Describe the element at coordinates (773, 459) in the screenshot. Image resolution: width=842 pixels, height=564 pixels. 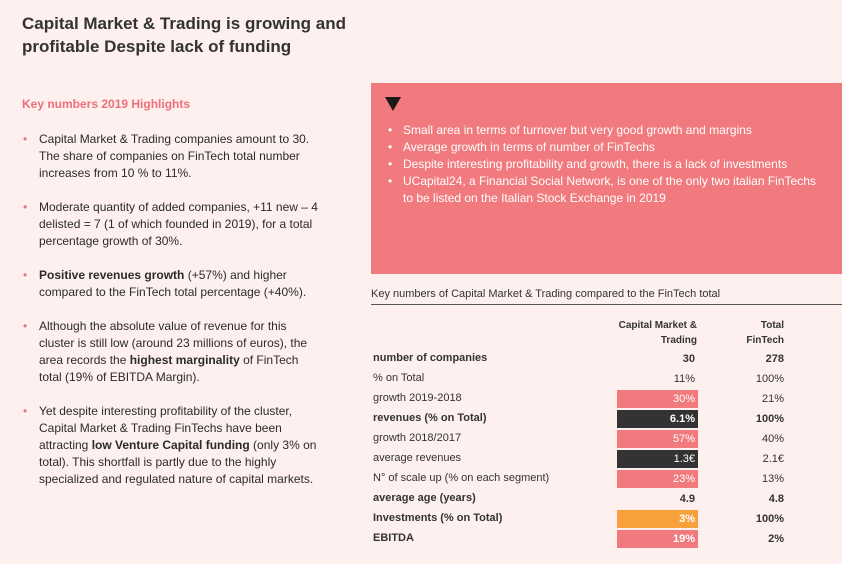
I see `cell-total-fintech: 2.1€` at that location.